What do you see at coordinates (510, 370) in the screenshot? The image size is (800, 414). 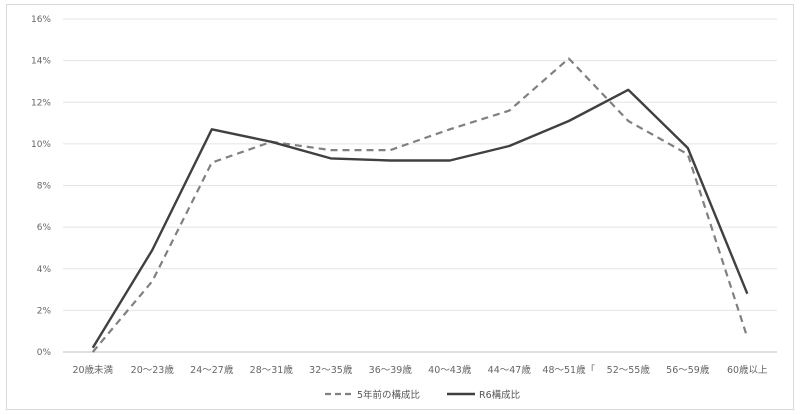 I see `x-tick-label: 44～47歳` at bounding box center [510, 370].